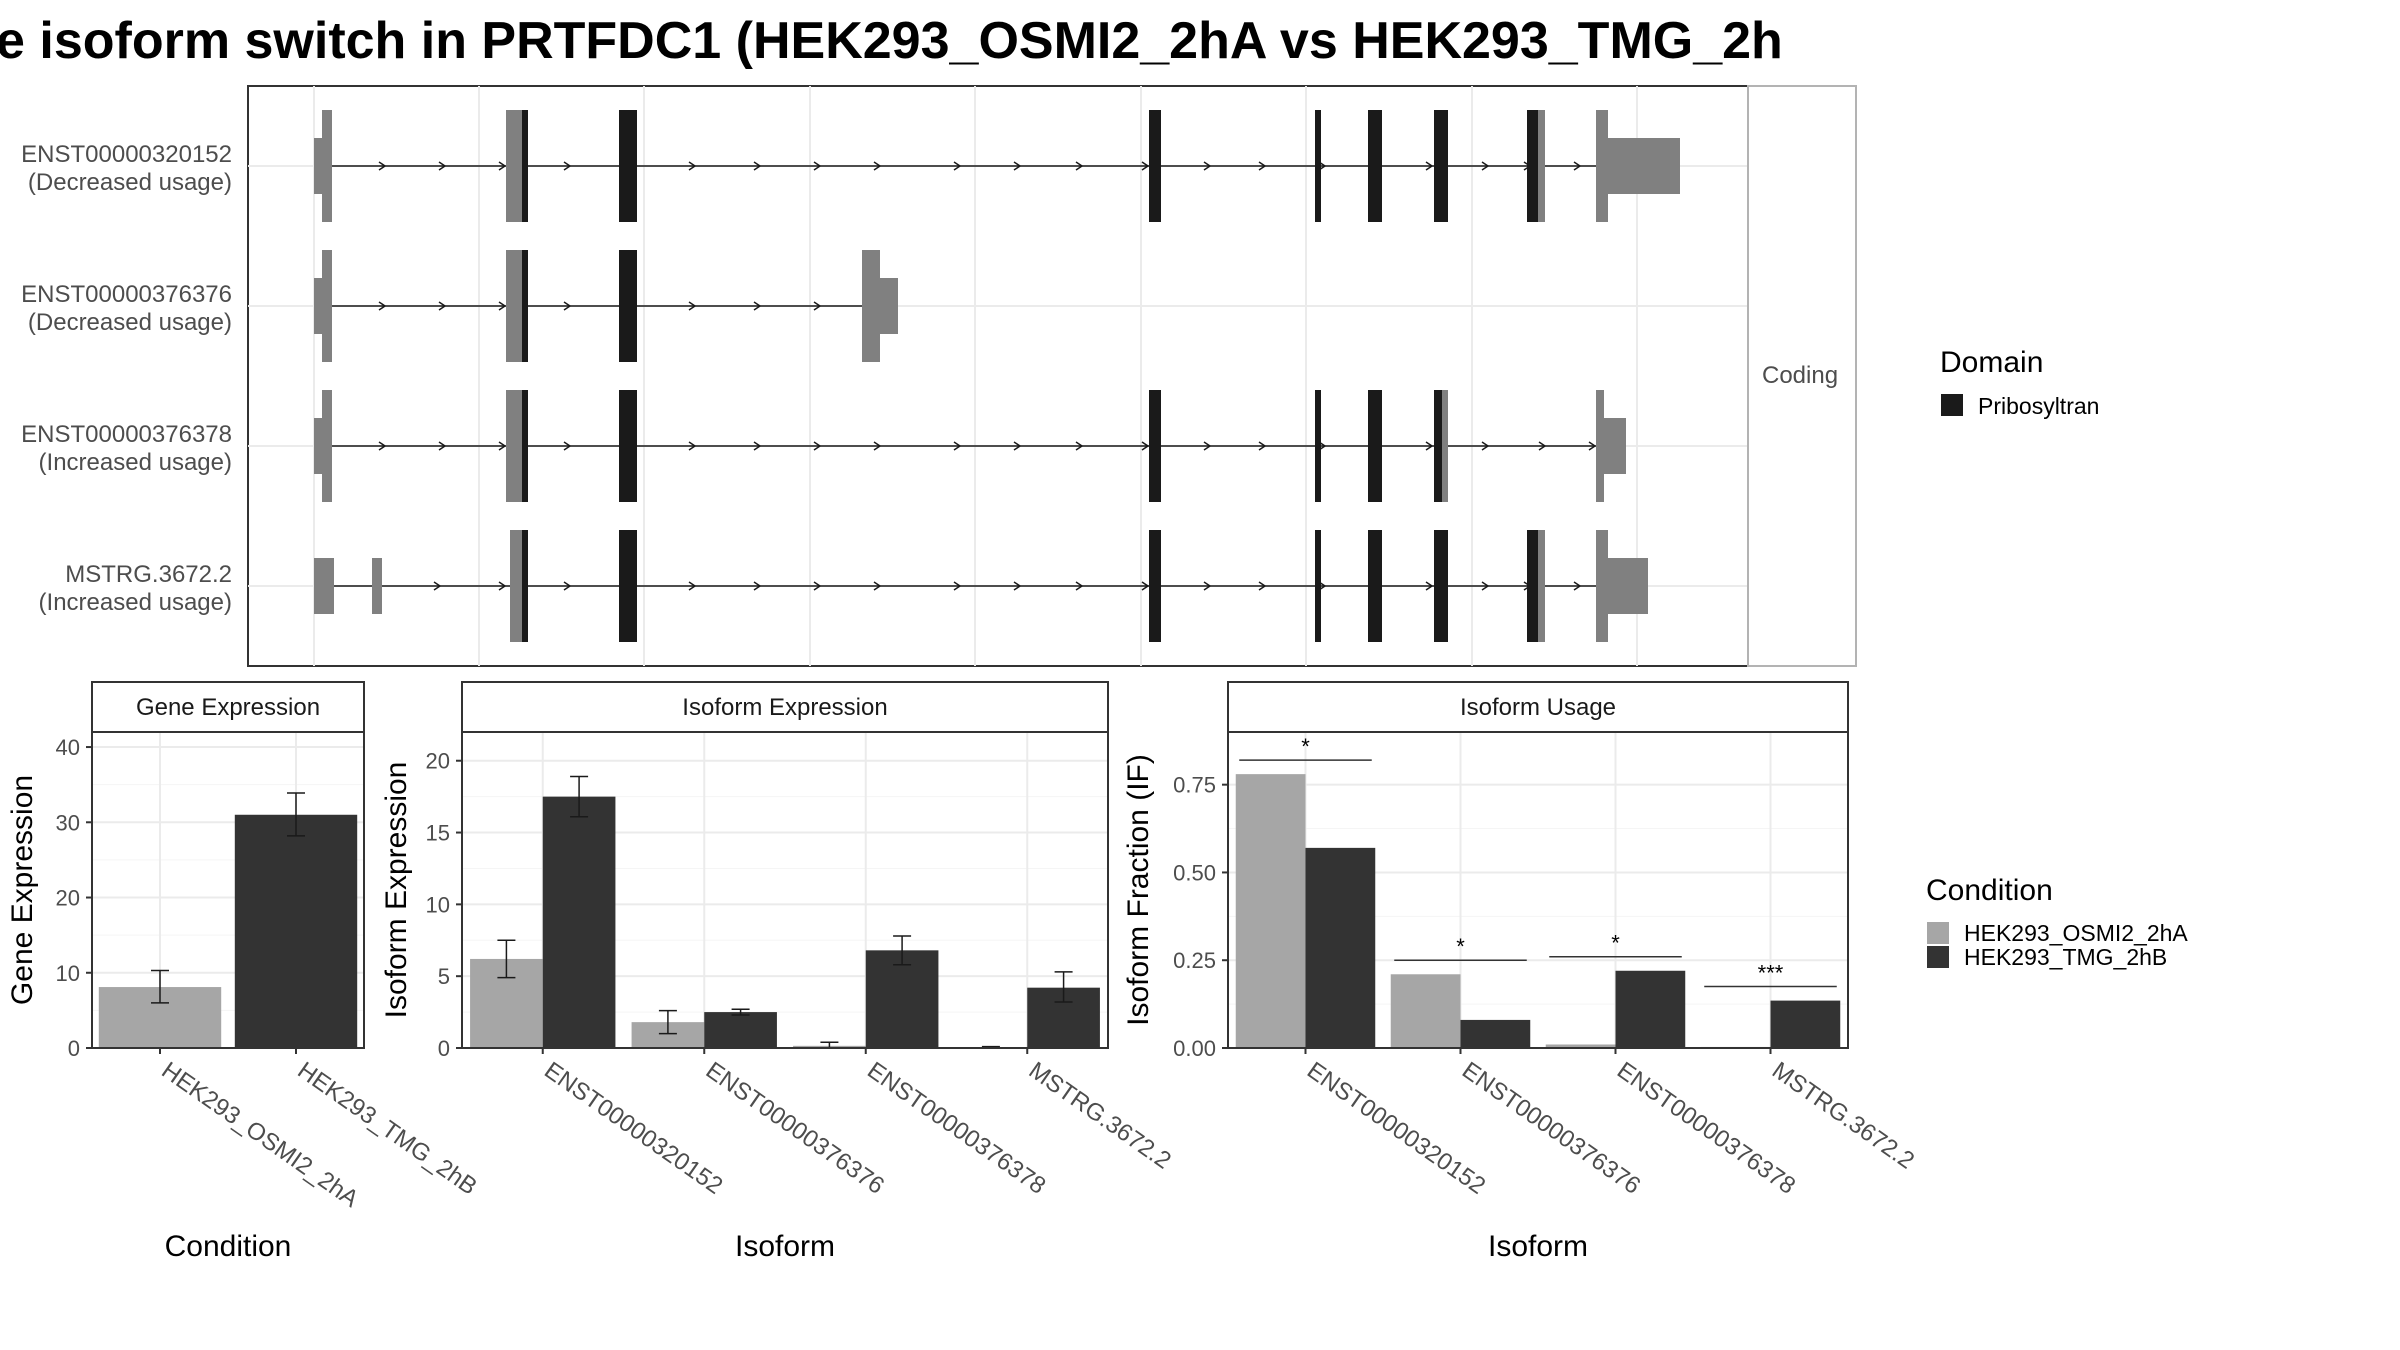 This screenshot has height=1350, width=2400. I want to click on domain-legend-title: Domain, so click(1991, 362).